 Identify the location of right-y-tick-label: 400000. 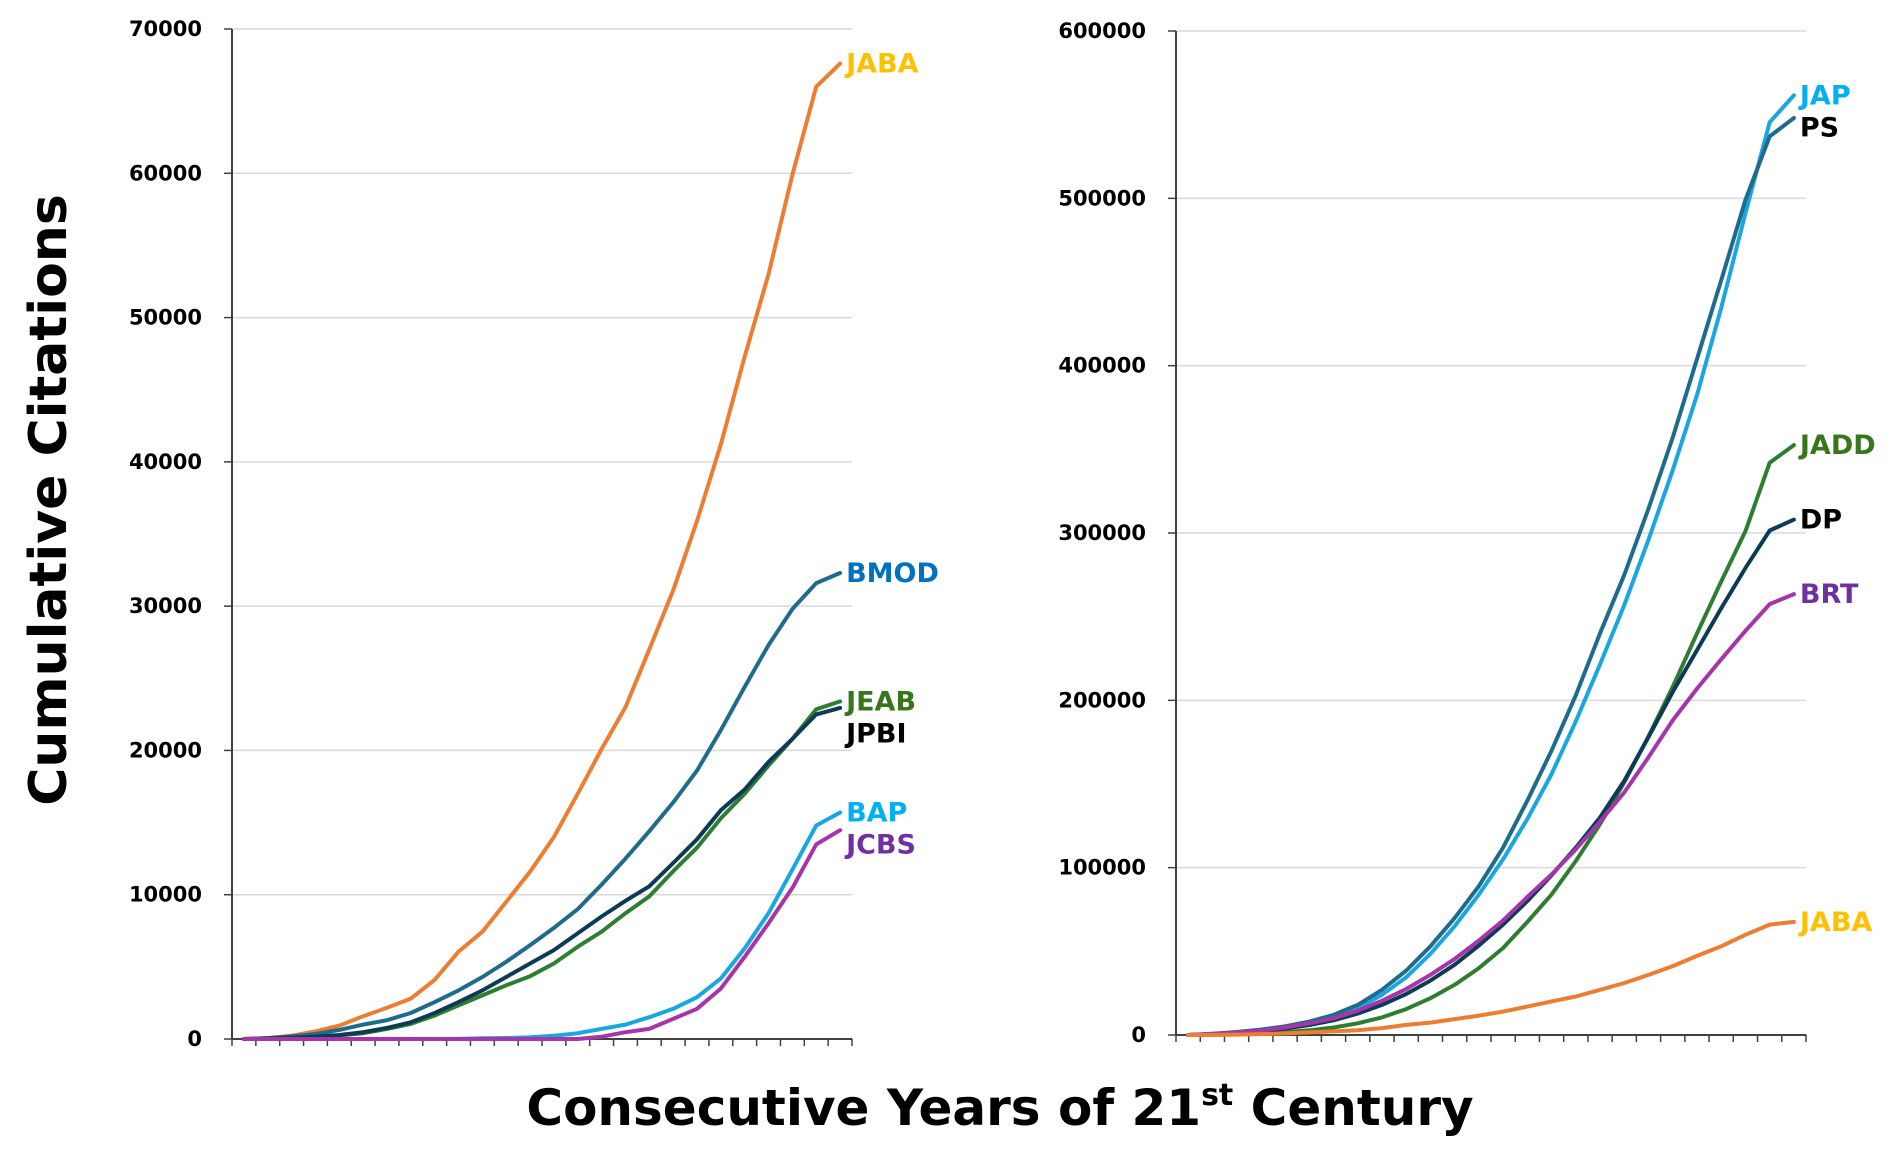
(1102, 366).